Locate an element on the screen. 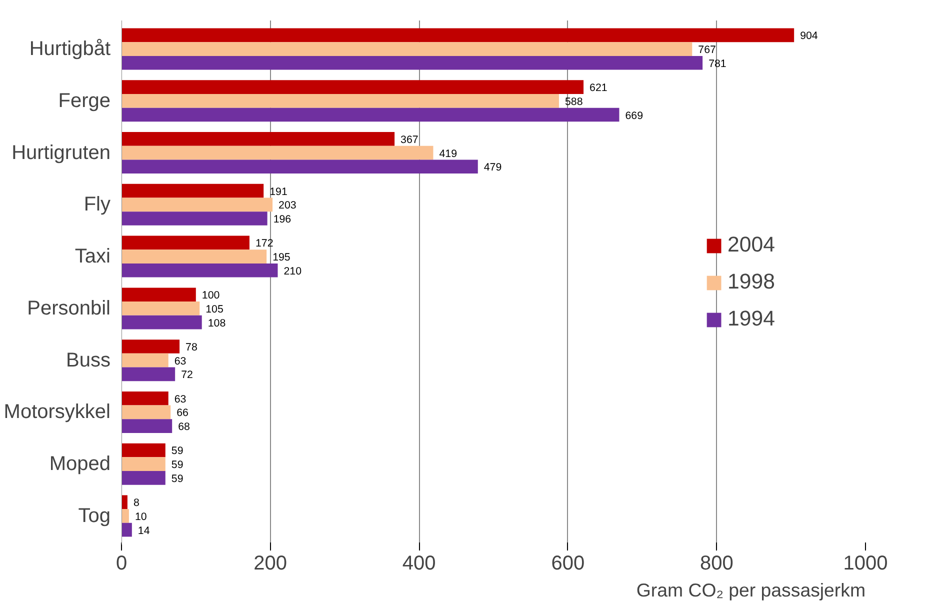  data-label: 105 is located at coordinates (215, 309).